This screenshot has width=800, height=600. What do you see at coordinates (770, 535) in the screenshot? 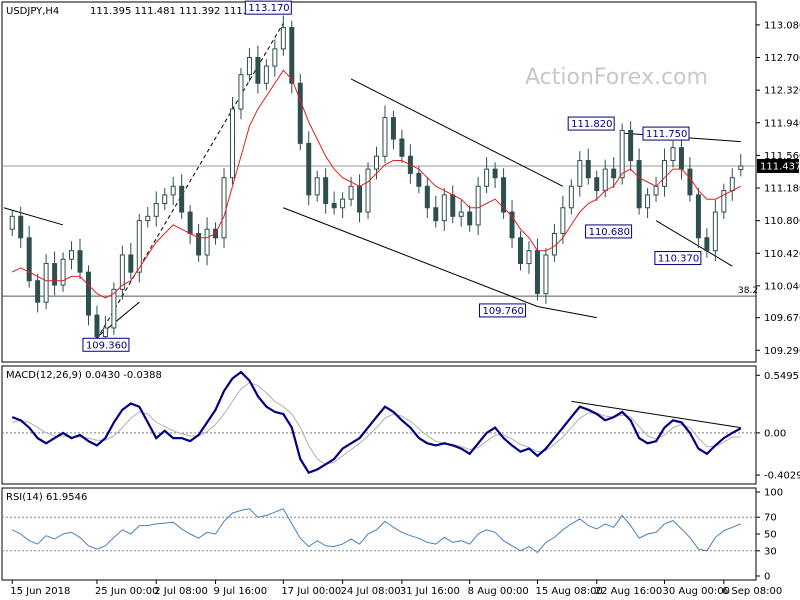
I see `rsi-axis-label: 50` at bounding box center [770, 535].